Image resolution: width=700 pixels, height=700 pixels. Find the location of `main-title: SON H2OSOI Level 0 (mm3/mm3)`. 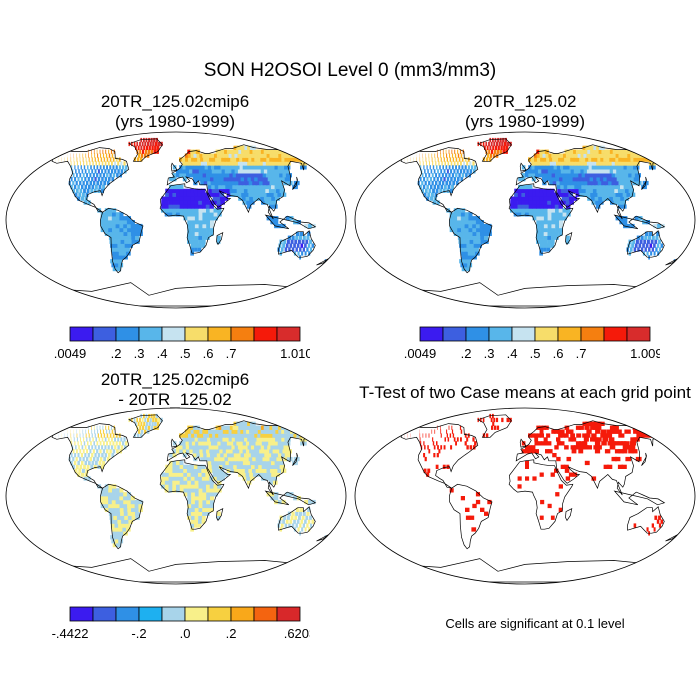

main-title: SON H2OSOI Level 0 (mm3/mm3) is located at coordinates (350, 70).